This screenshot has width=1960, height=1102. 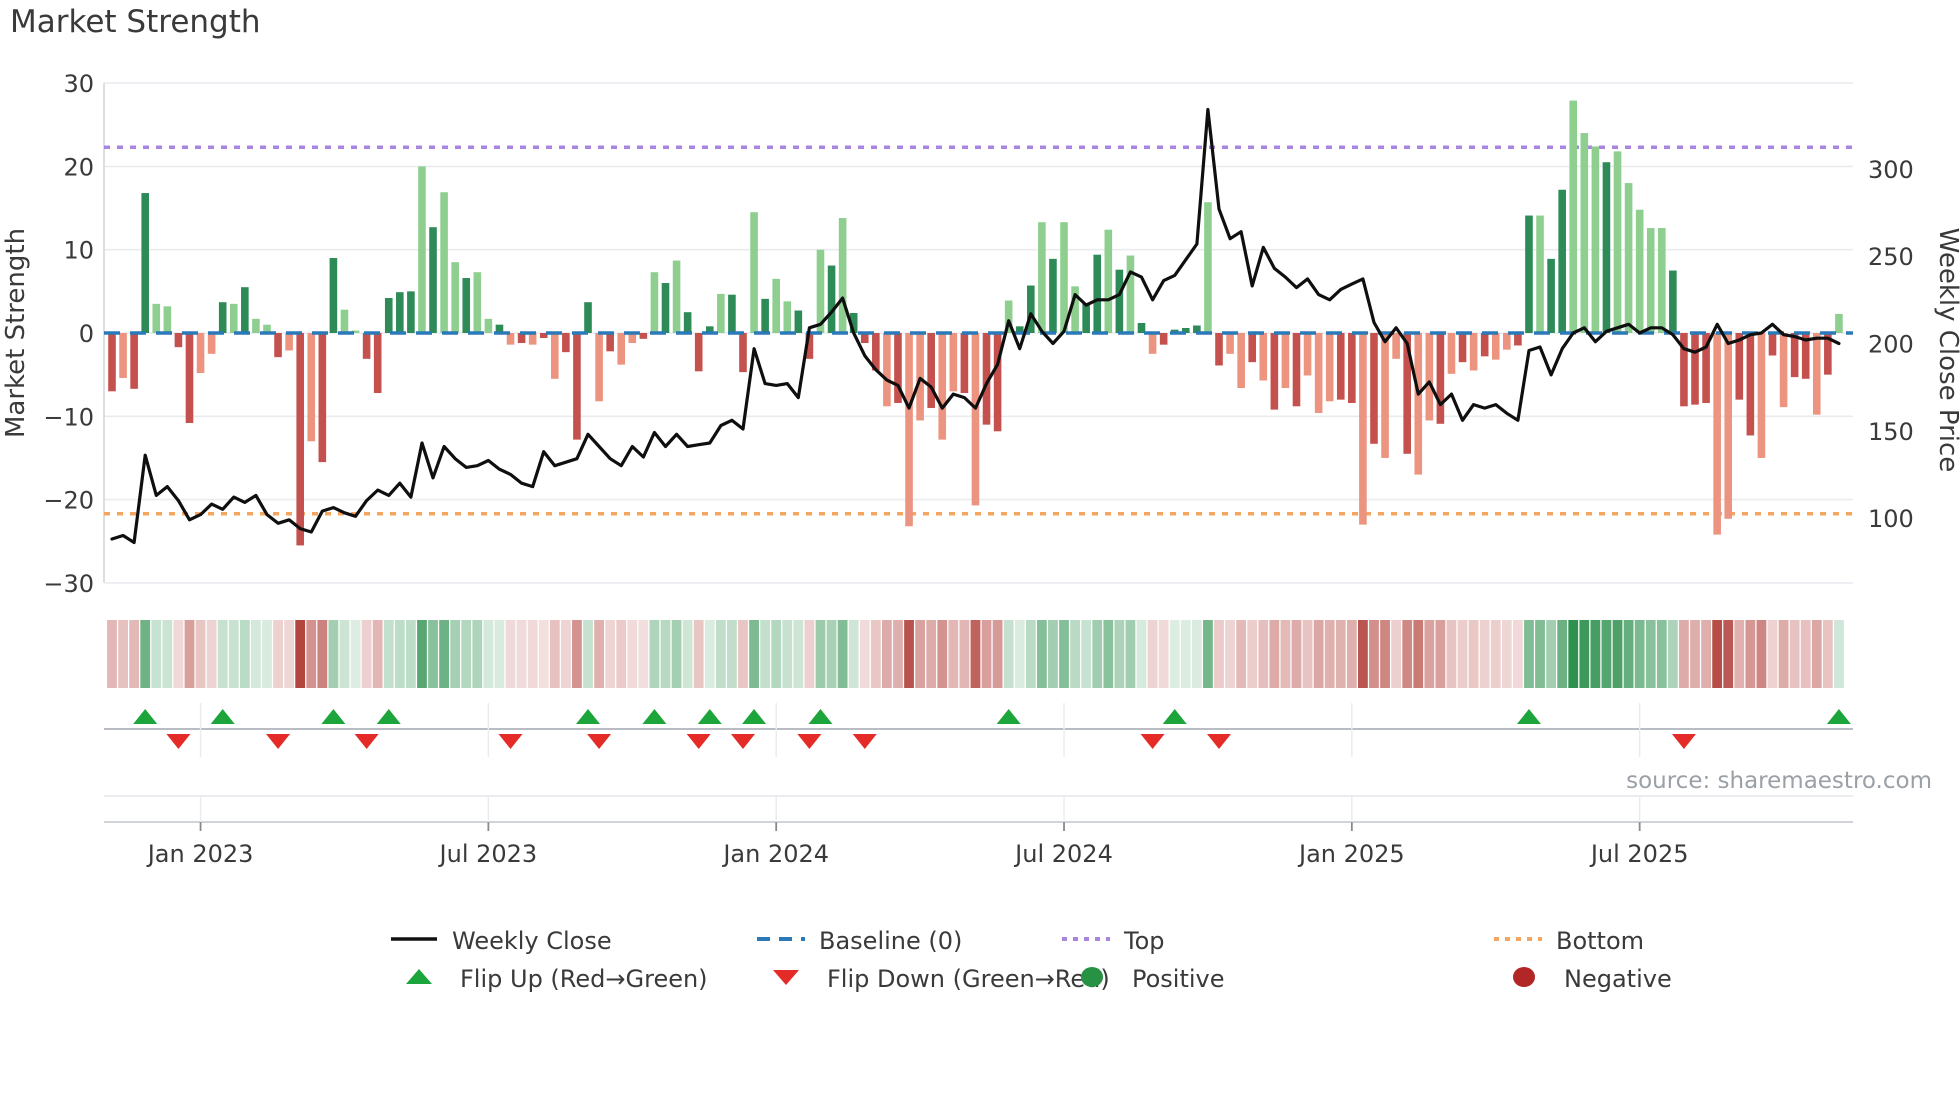 What do you see at coordinates (68, 501) in the screenshot?
I see `left-axis-tick: −20` at bounding box center [68, 501].